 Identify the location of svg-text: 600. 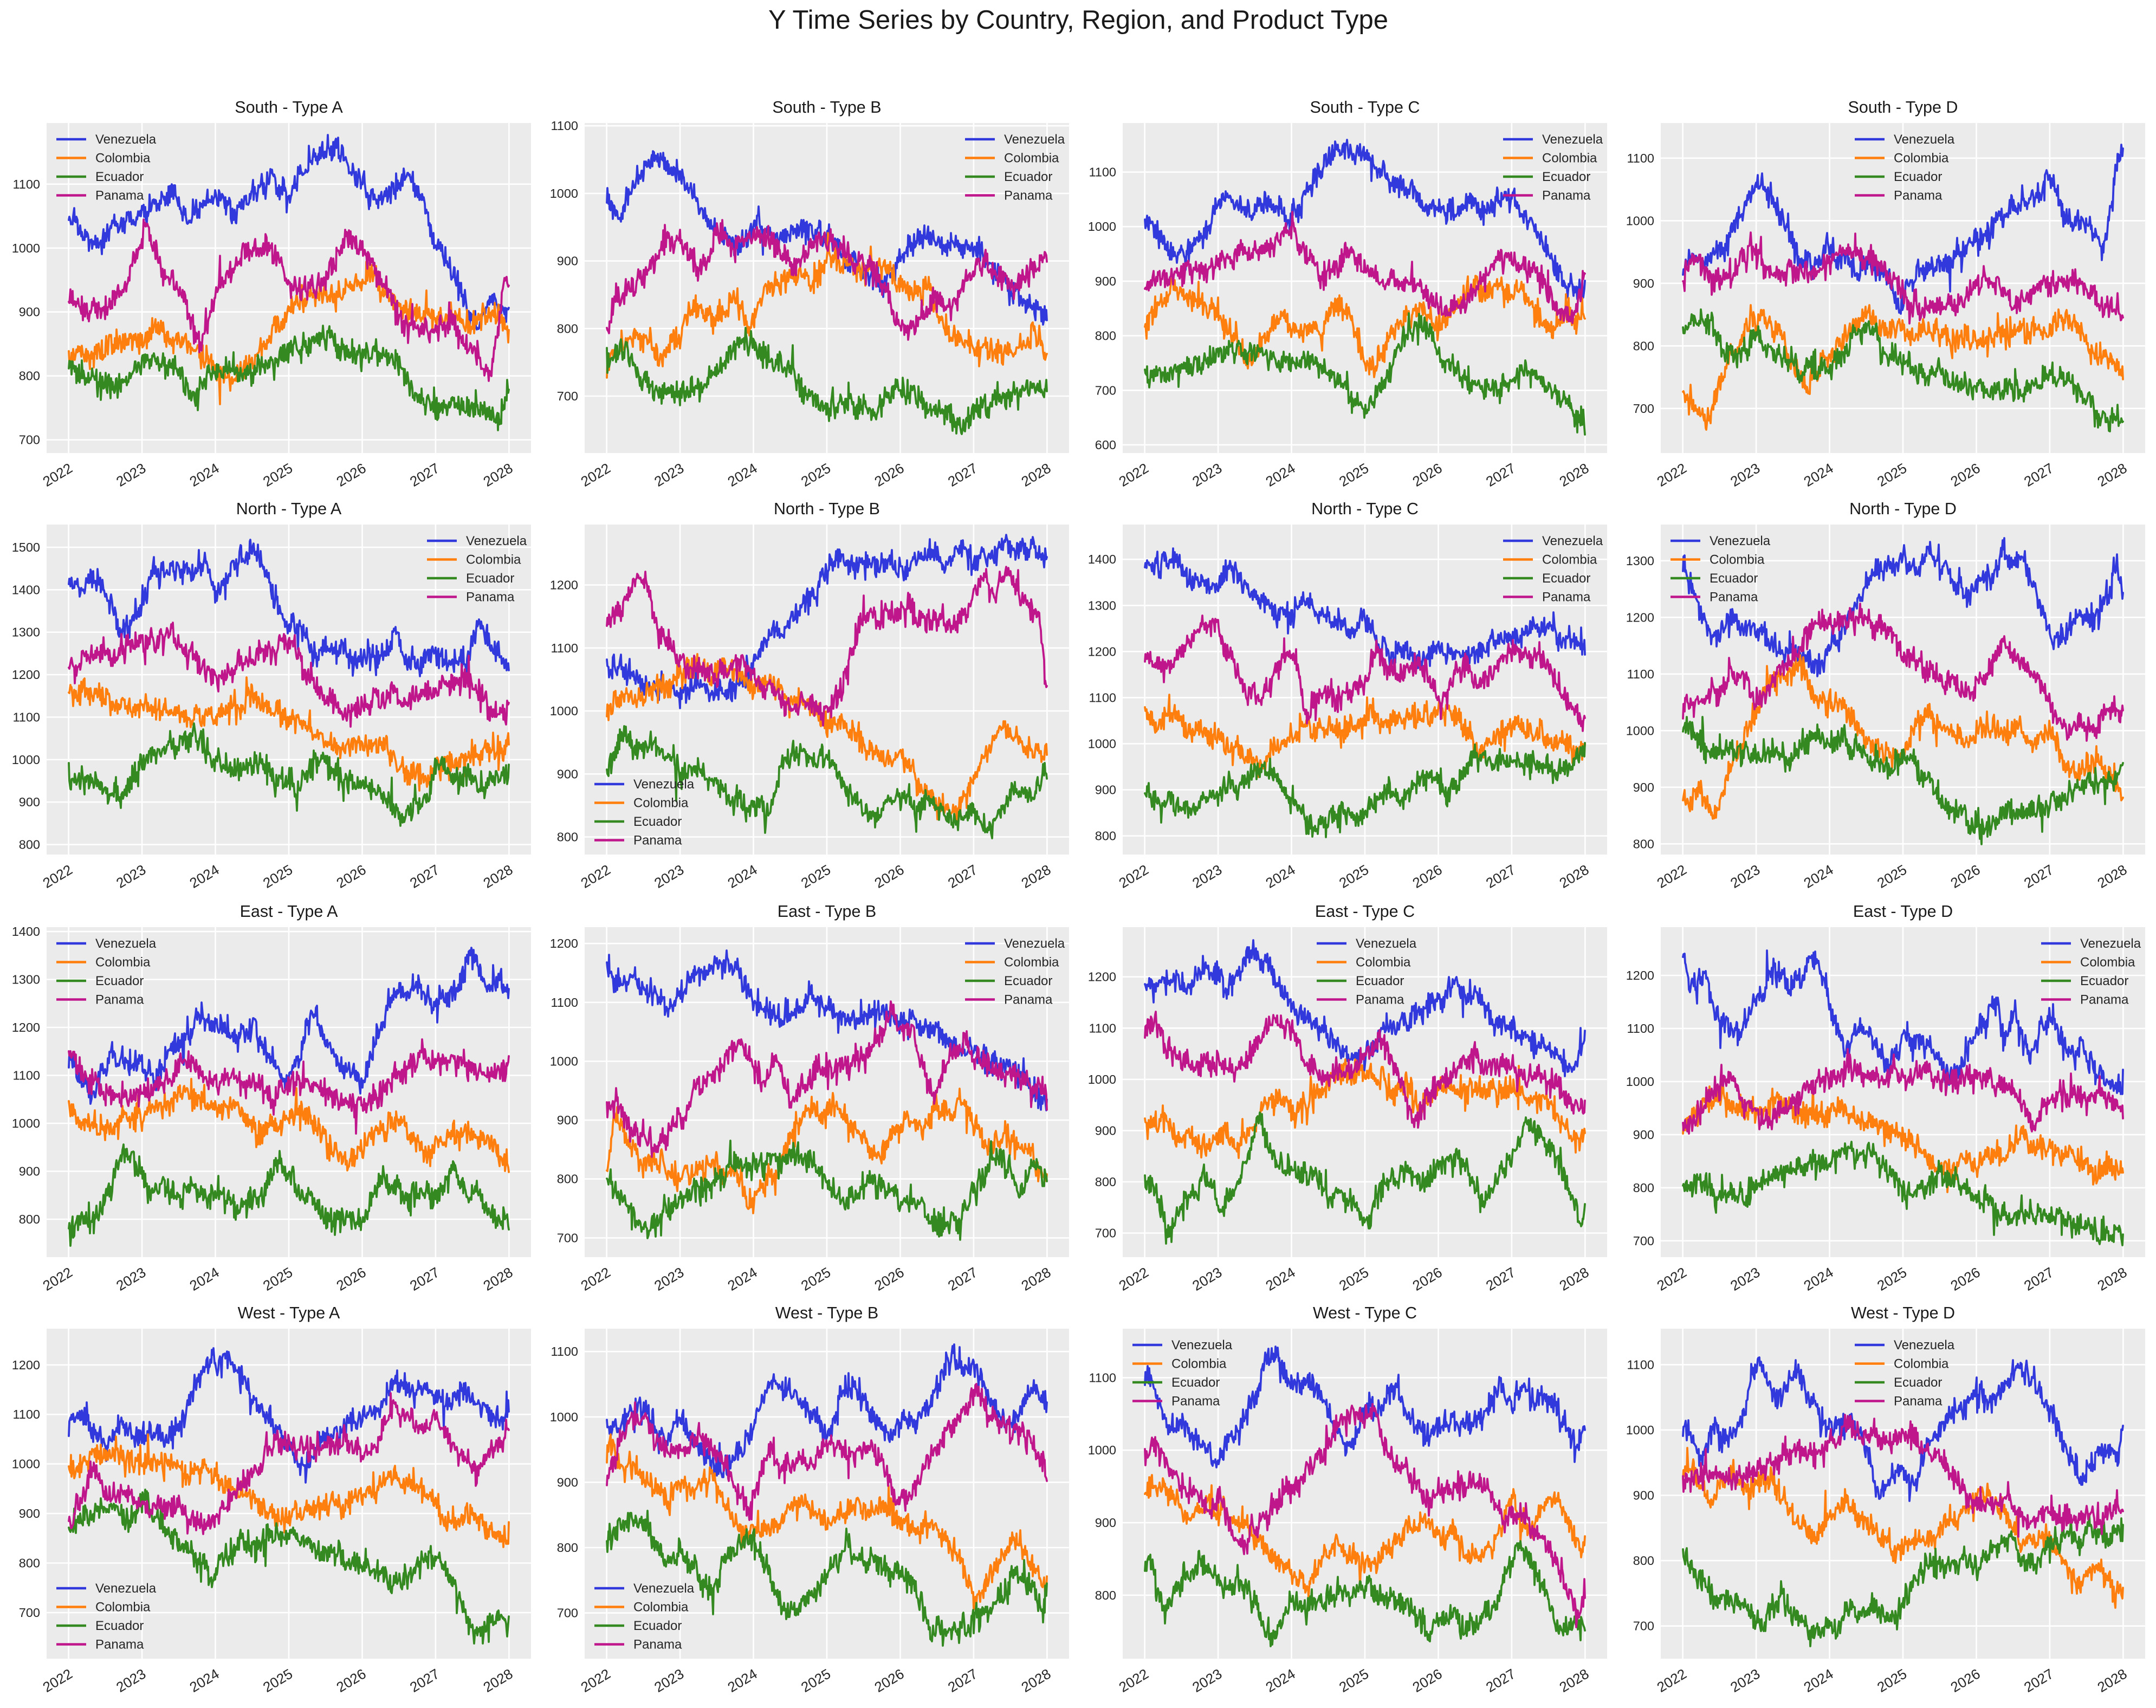
(1105, 445).